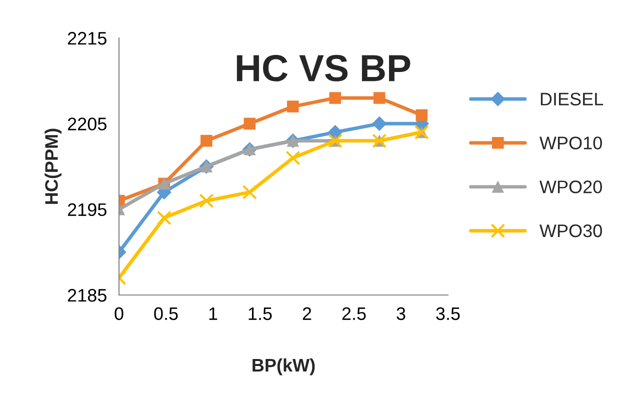 Image resolution: width=636 pixels, height=407 pixels. What do you see at coordinates (87, 209) in the screenshot?
I see `y-tick-label: 2195` at bounding box center [87, 209].